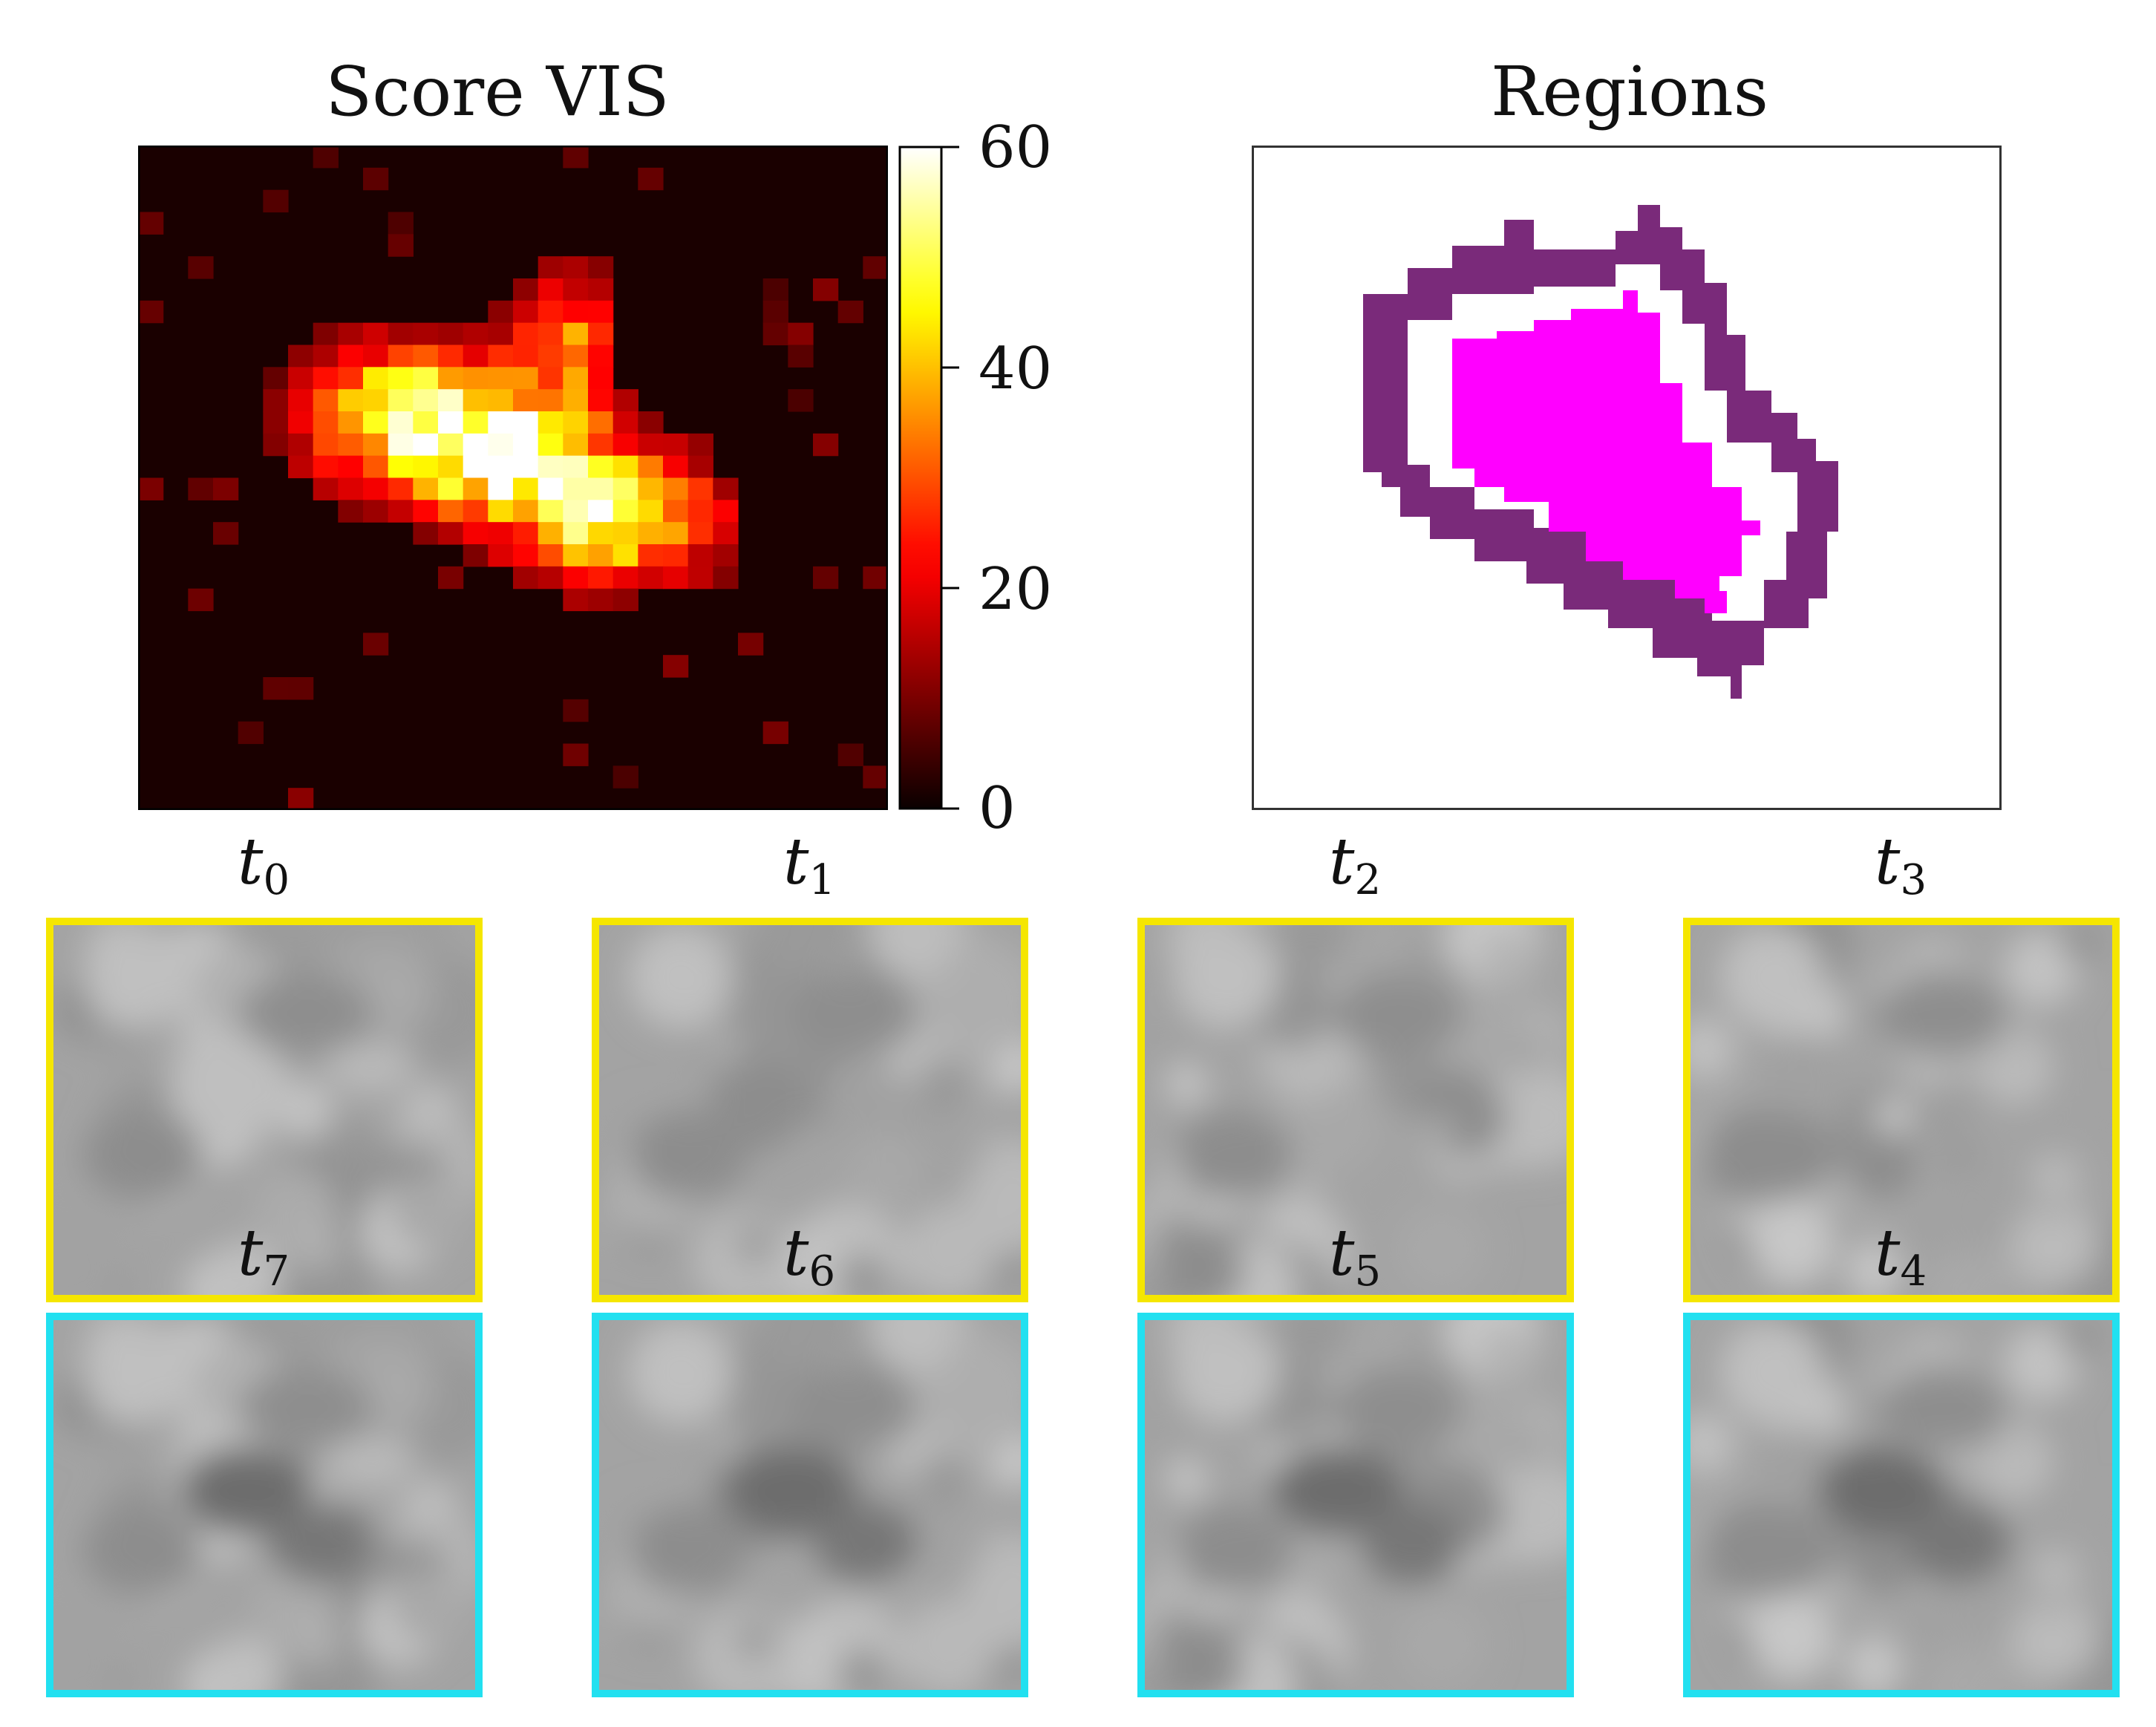  Describe the element at coordinates (1355, 865) in the screenshot. I see `time-label-t2: t2` at that location.